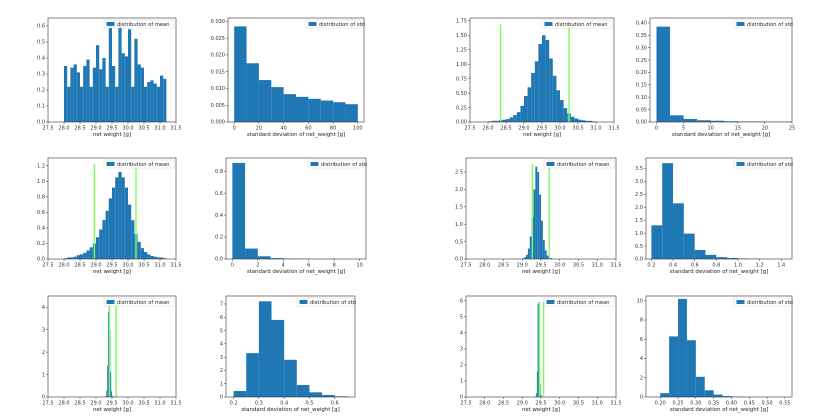 The width and height of the screenshot is (832, 416). Describe the element at coordinates (461, 50) in the screenshot. I see `y-tick-label: 1.25` at that location.